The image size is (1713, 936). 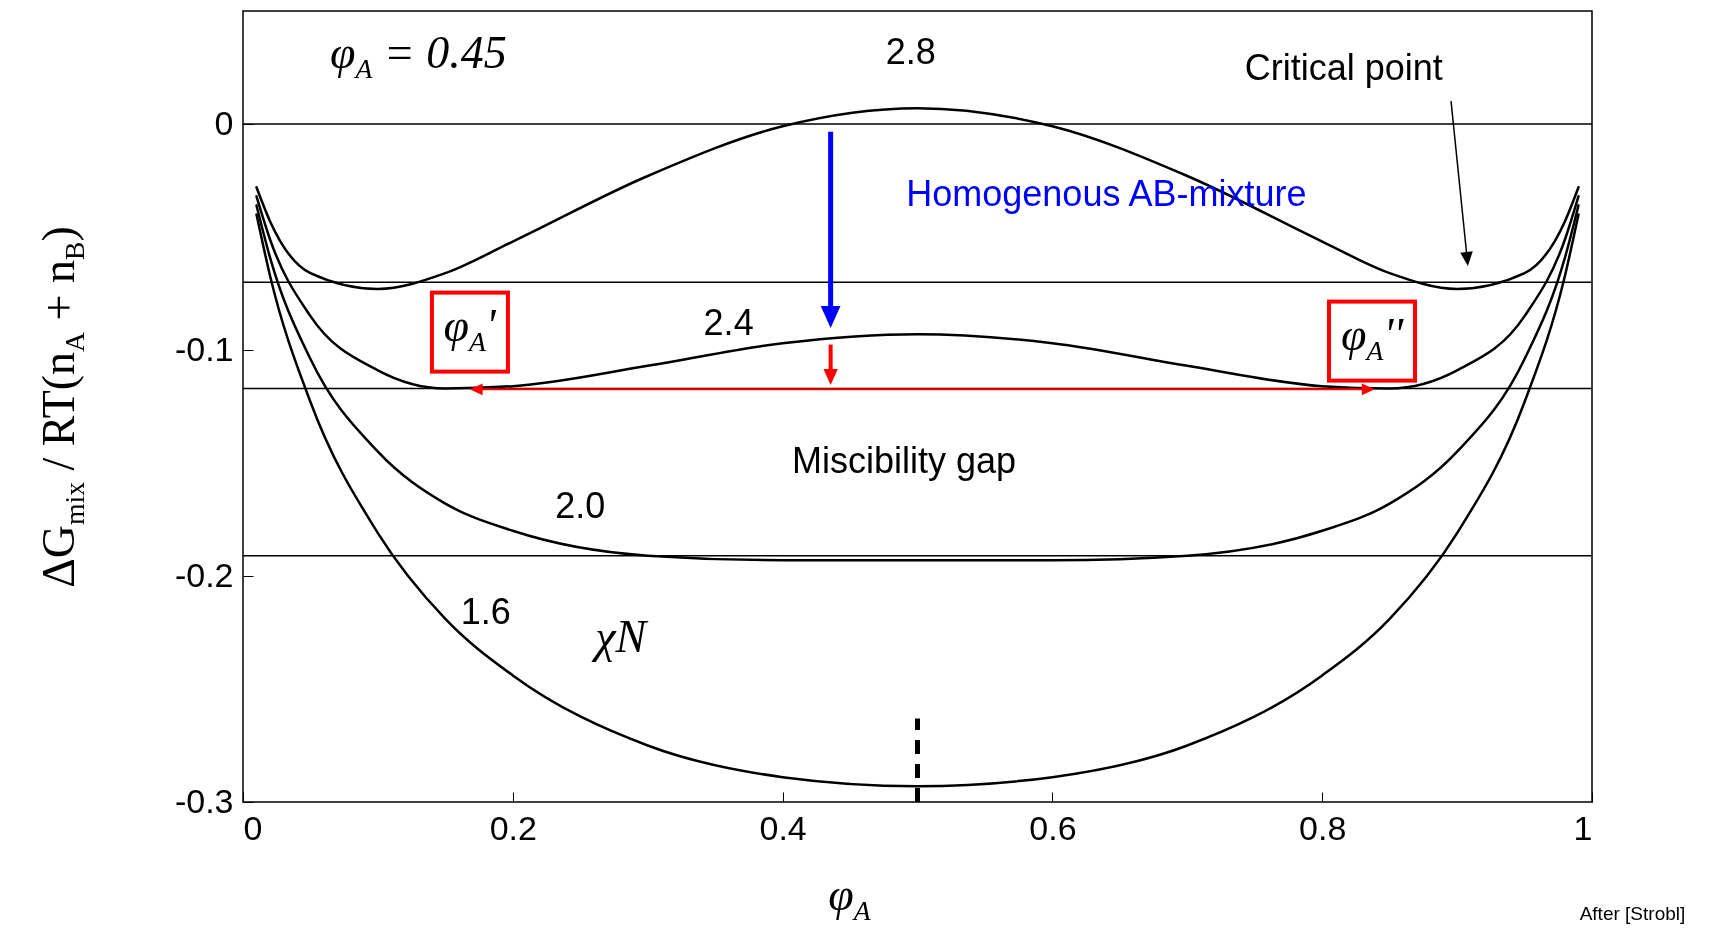 What do you see at coordinates (910, 51) in the screenshot?
I see `series-label: 2.8` at bounding box center [910, 51].